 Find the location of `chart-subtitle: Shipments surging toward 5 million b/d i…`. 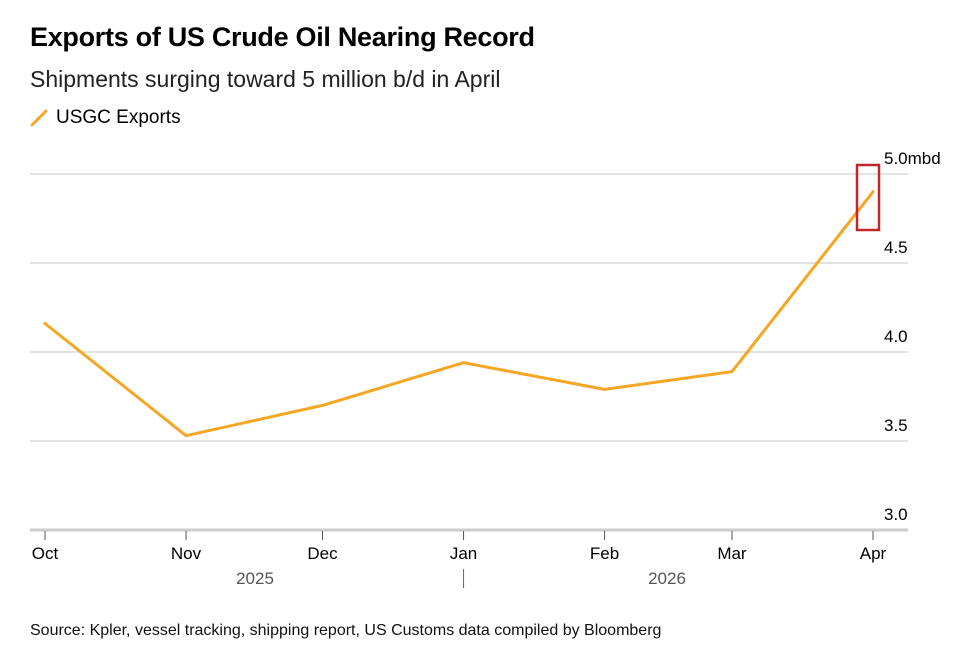

chart-subtitle: Shipments surging toward 5 million b/d i… is located at coordinates (265, 79).